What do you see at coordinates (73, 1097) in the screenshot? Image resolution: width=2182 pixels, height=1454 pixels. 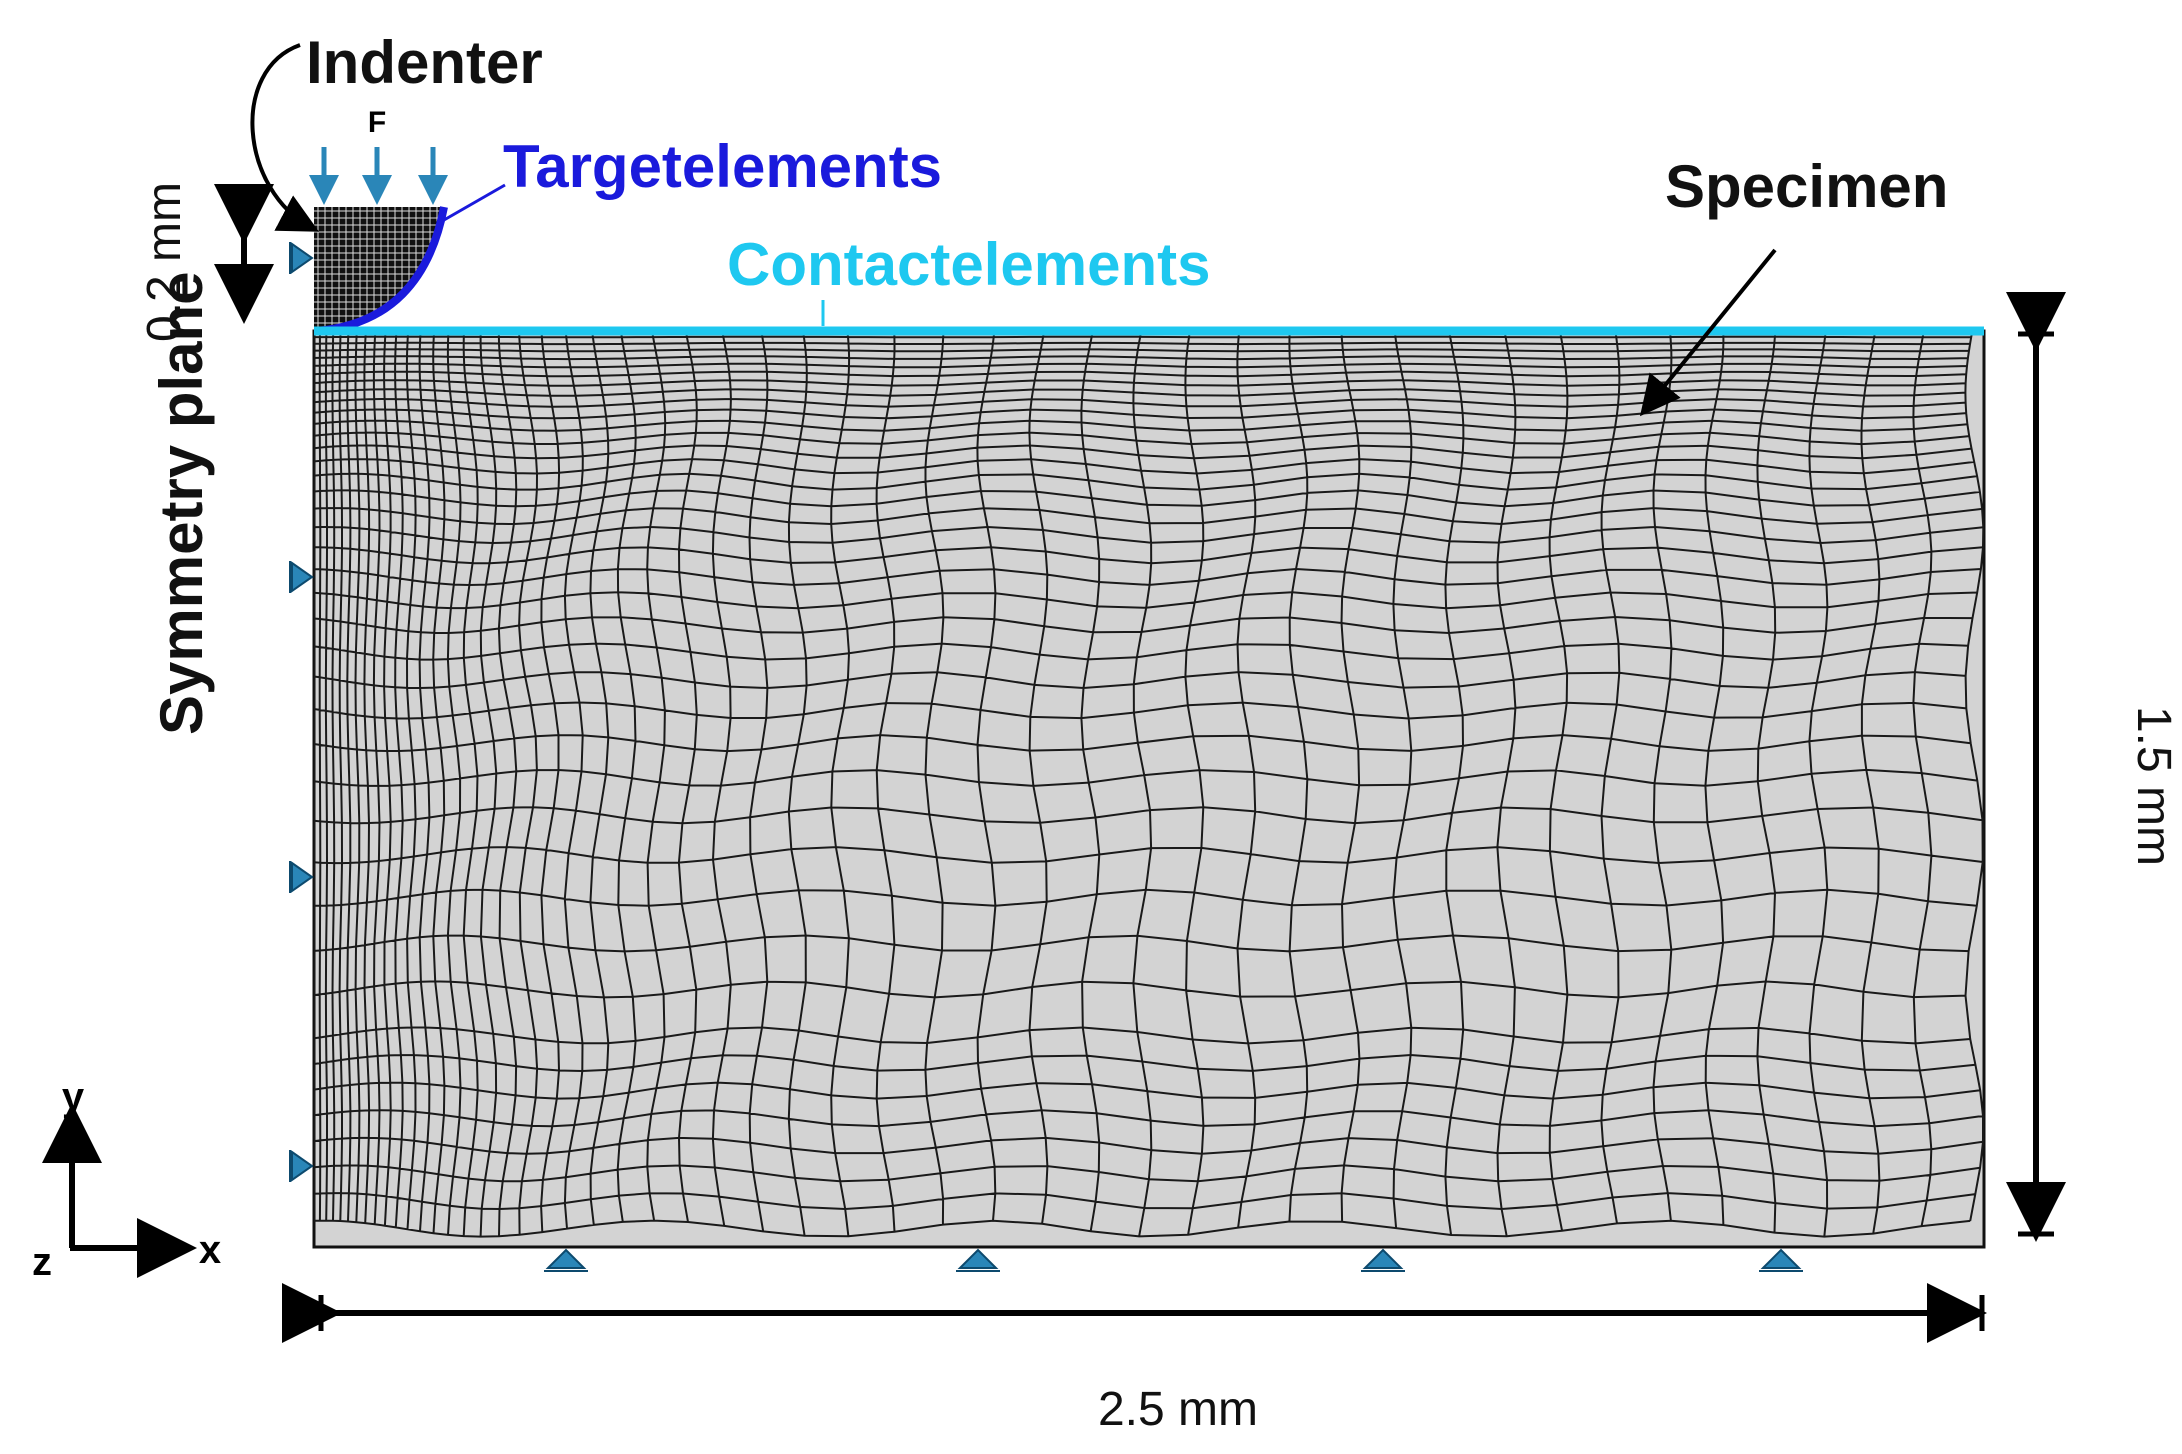 I see `y-axis-label: y` at bounding box center [73, 1097].